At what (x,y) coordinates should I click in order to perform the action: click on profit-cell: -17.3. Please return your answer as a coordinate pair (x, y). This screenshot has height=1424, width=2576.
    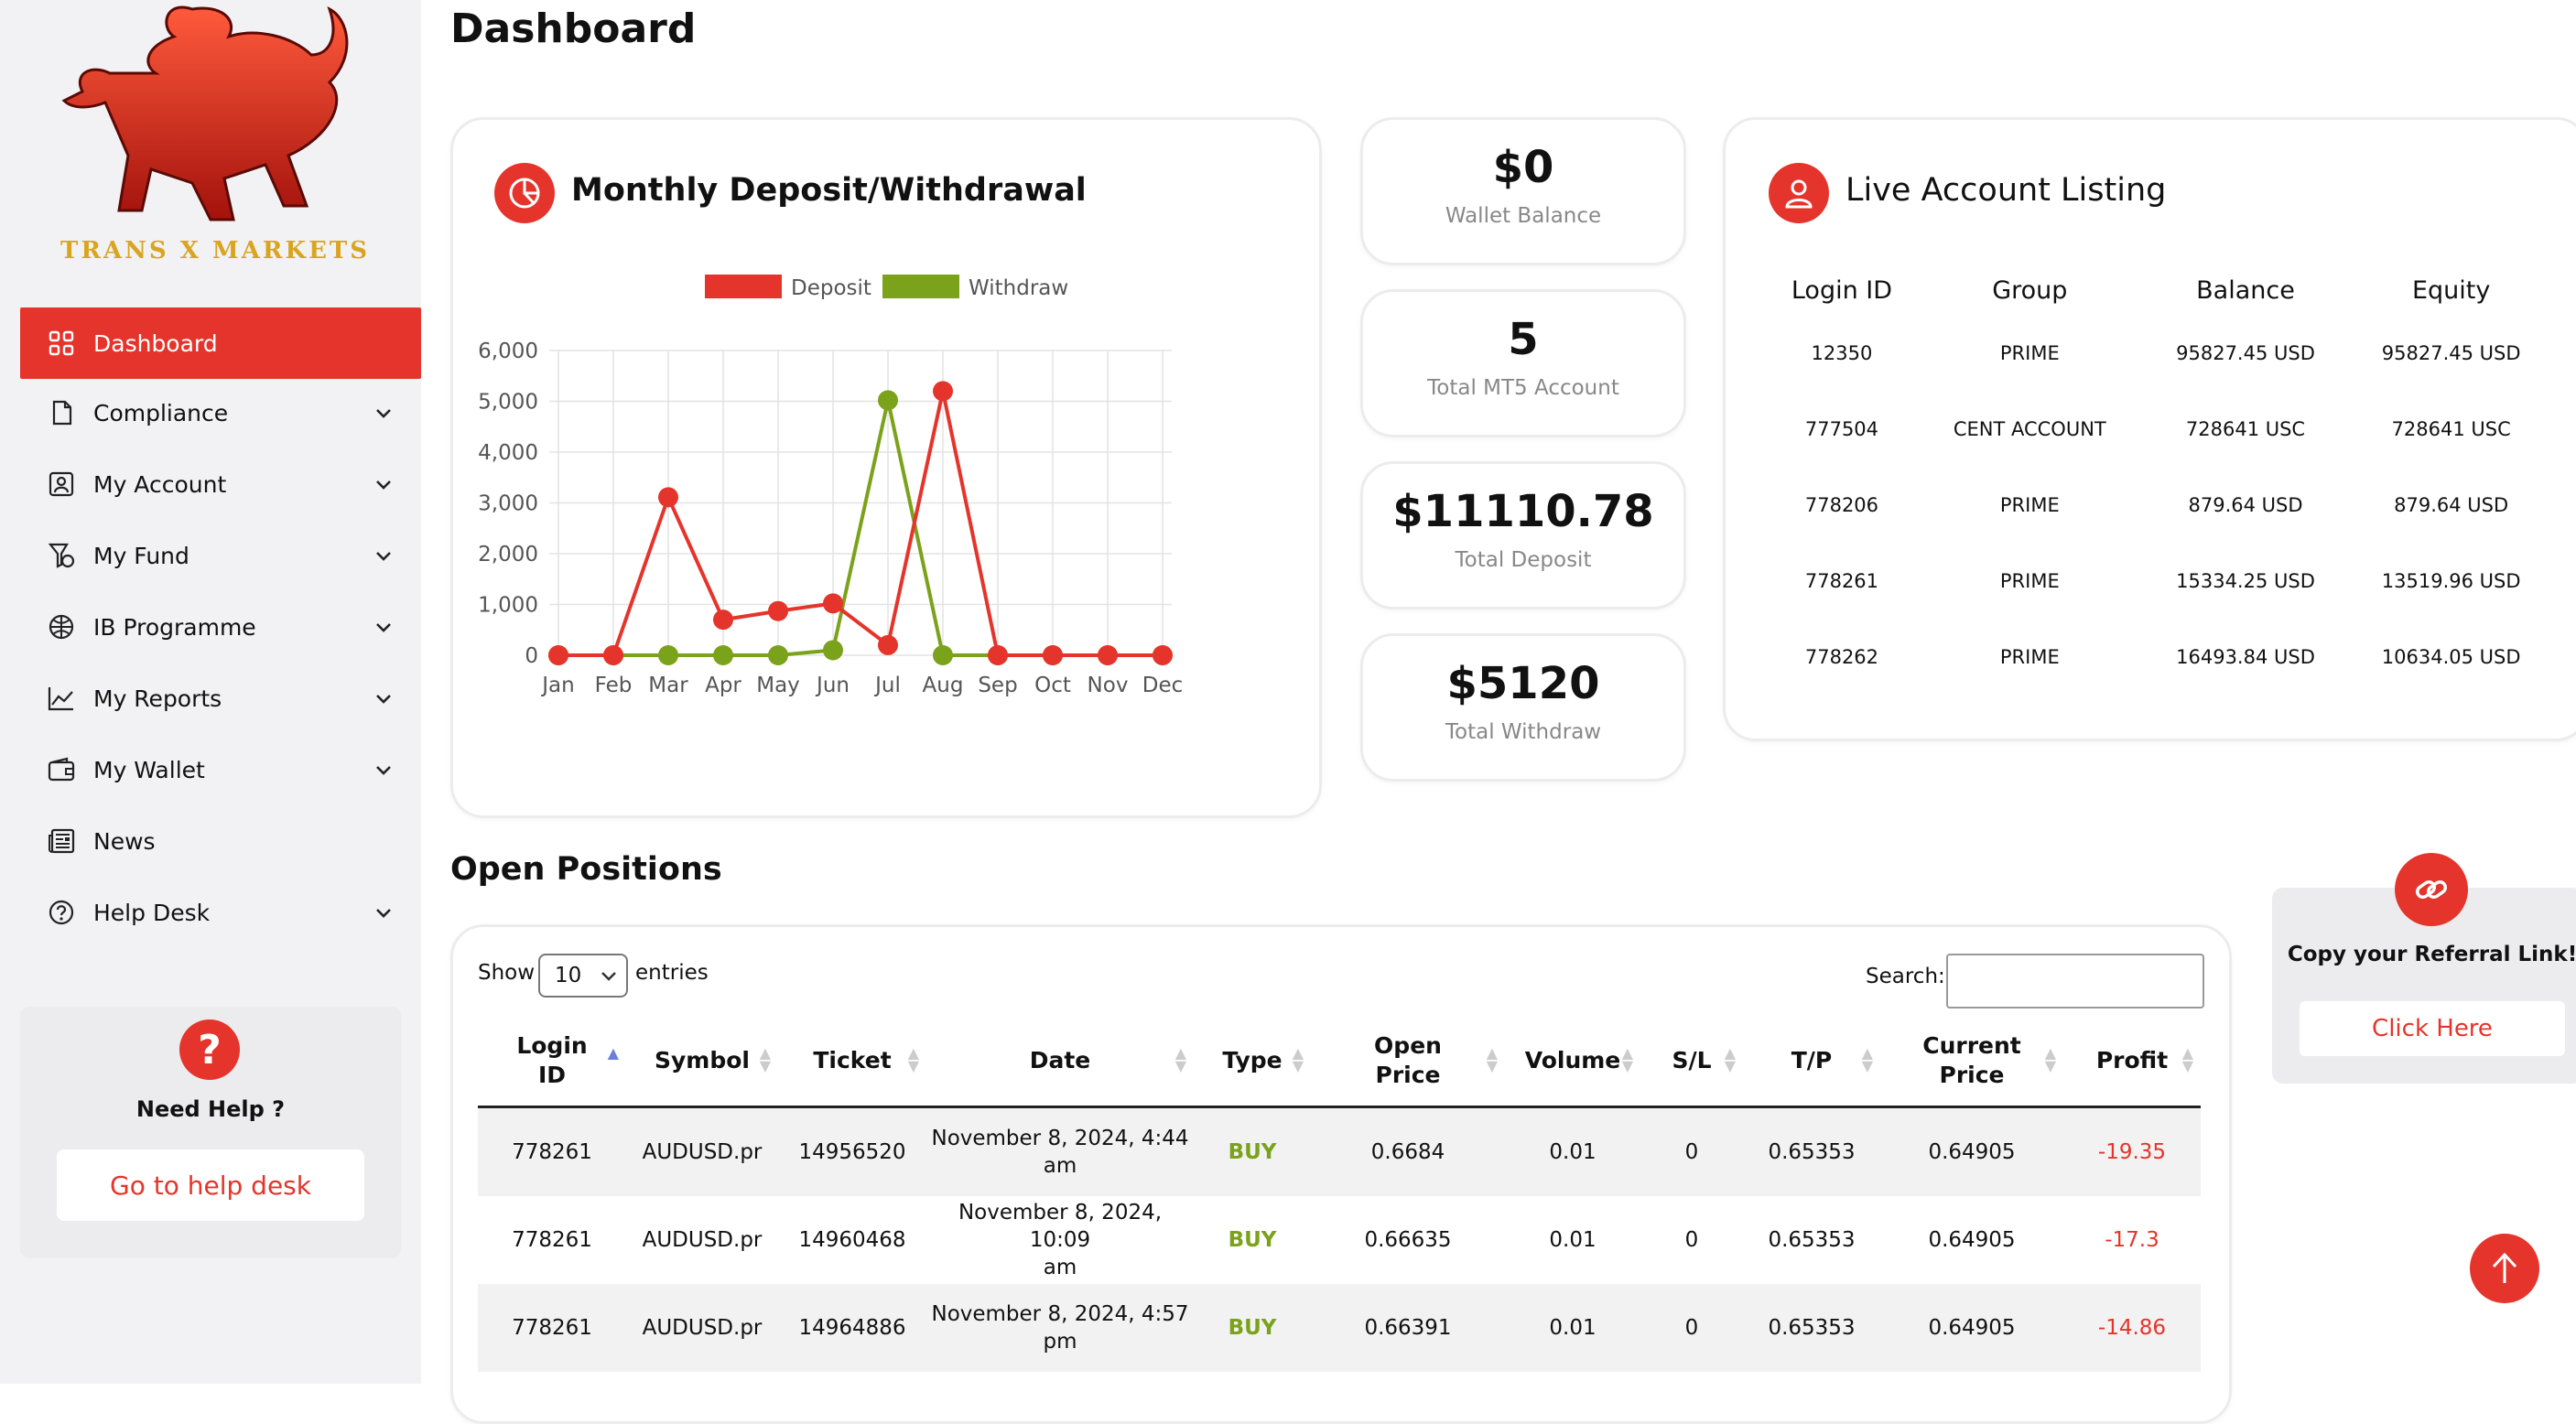
    Looking at the image, I should click on (2132, 1240).